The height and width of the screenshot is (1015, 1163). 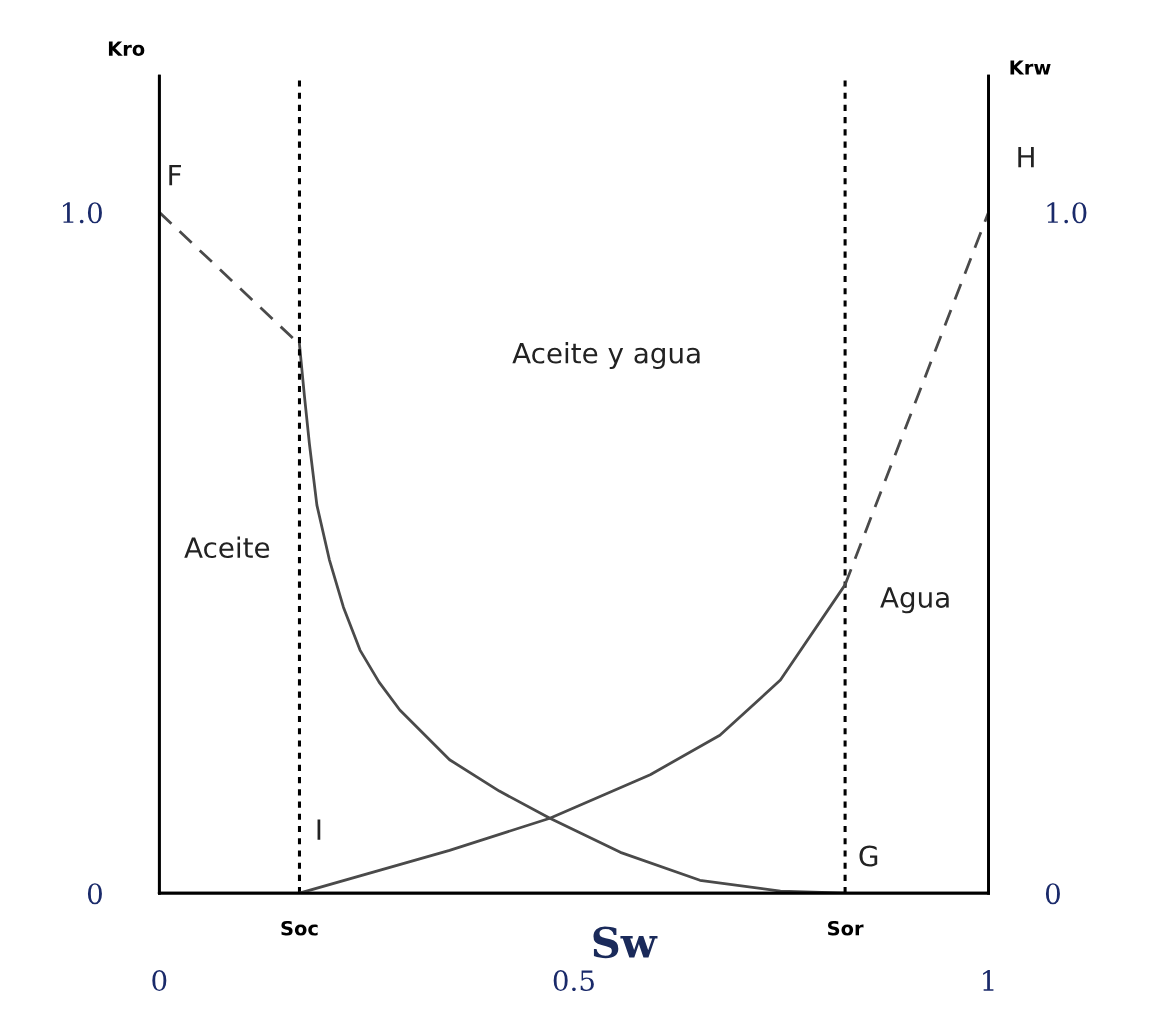 I want to click on y2-axis-title: Krw, so click(x=1030, y=67).